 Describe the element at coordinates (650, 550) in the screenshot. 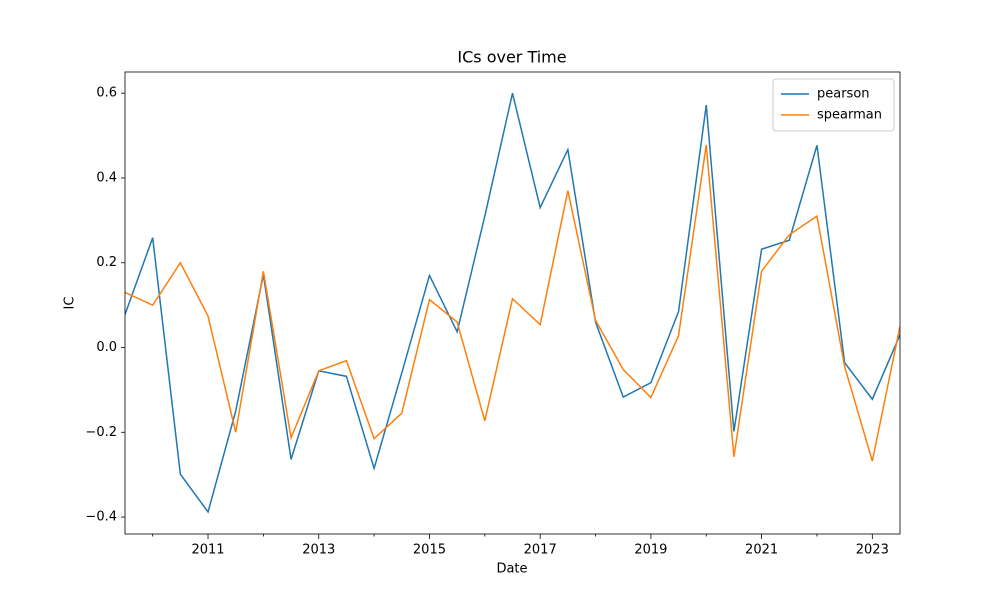

I see `x-tick-label: 2019` at that location.